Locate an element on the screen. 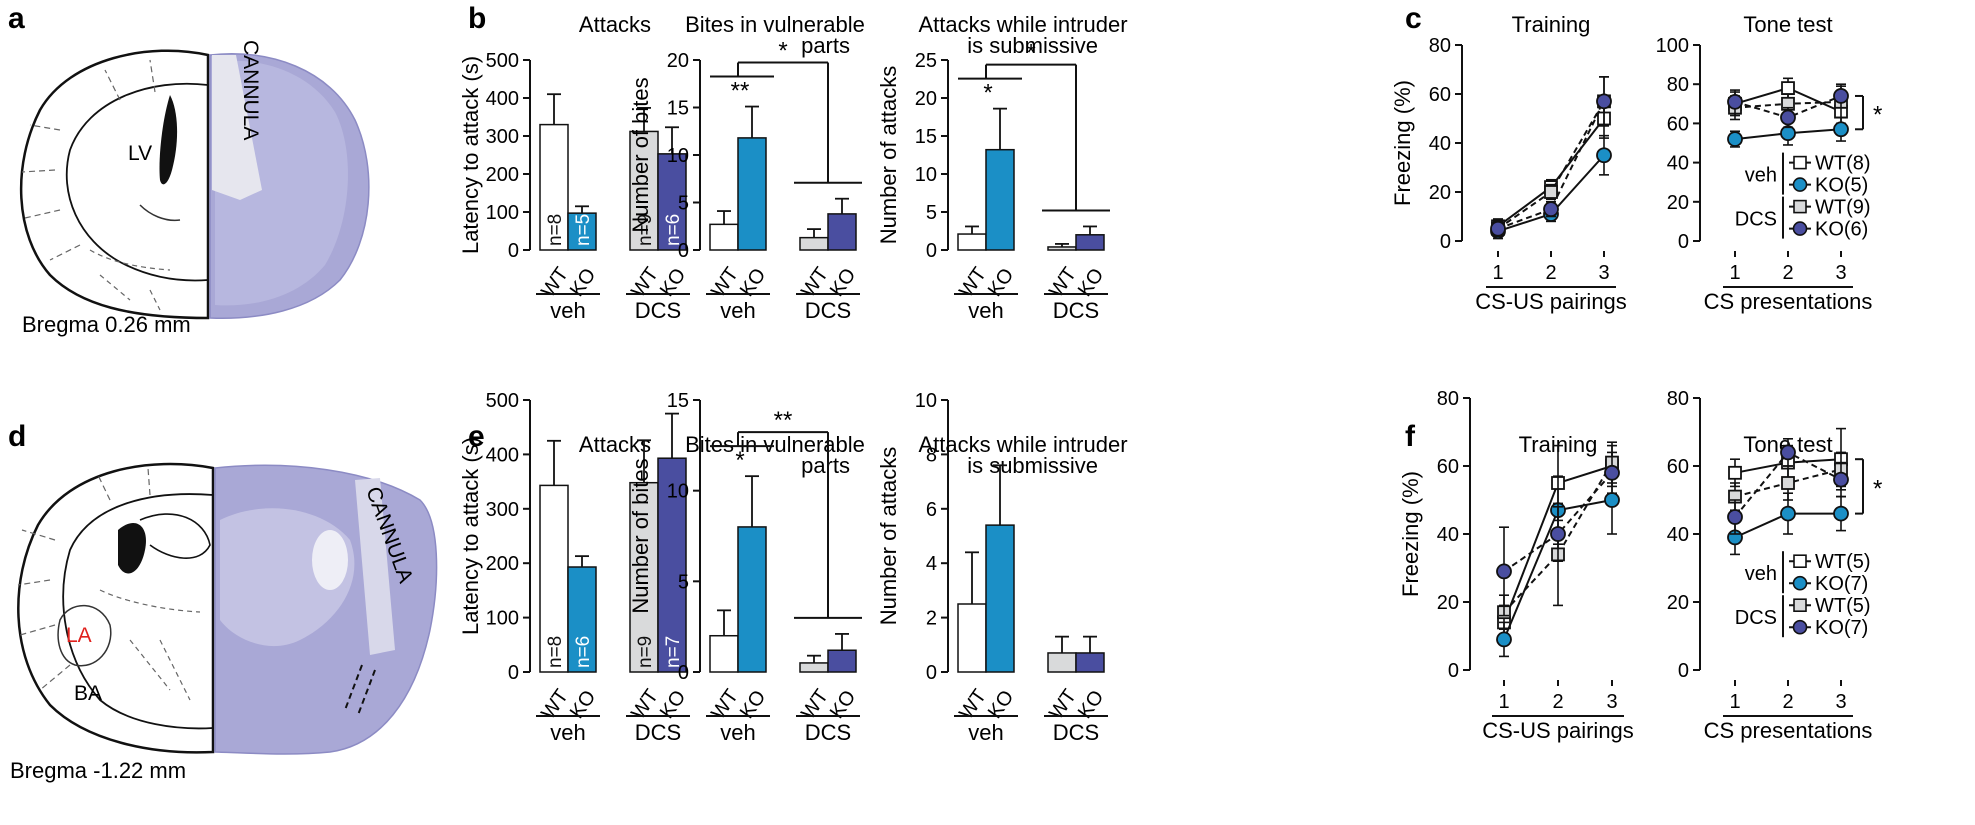  legend-label: WT(5) is located at coordinates (1843, 606).